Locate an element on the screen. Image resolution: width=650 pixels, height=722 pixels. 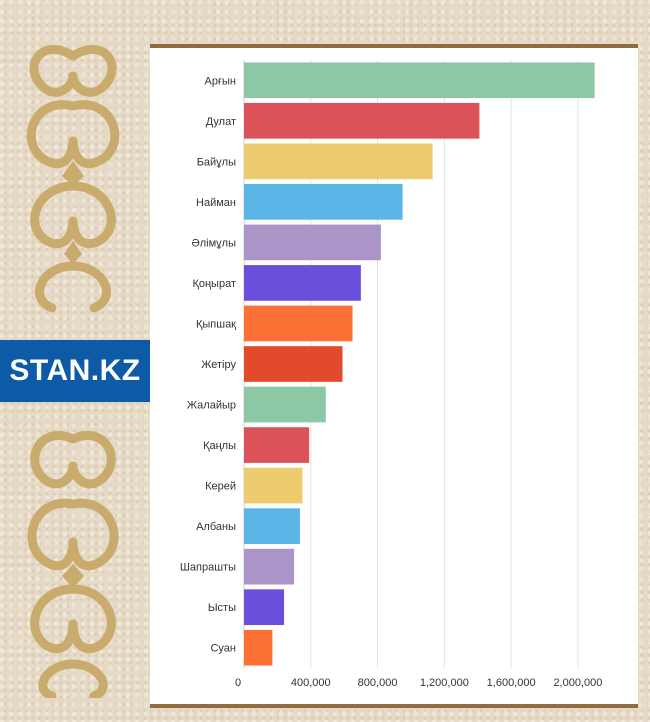
tick-label: 0 is located at coordinates (238, 683).